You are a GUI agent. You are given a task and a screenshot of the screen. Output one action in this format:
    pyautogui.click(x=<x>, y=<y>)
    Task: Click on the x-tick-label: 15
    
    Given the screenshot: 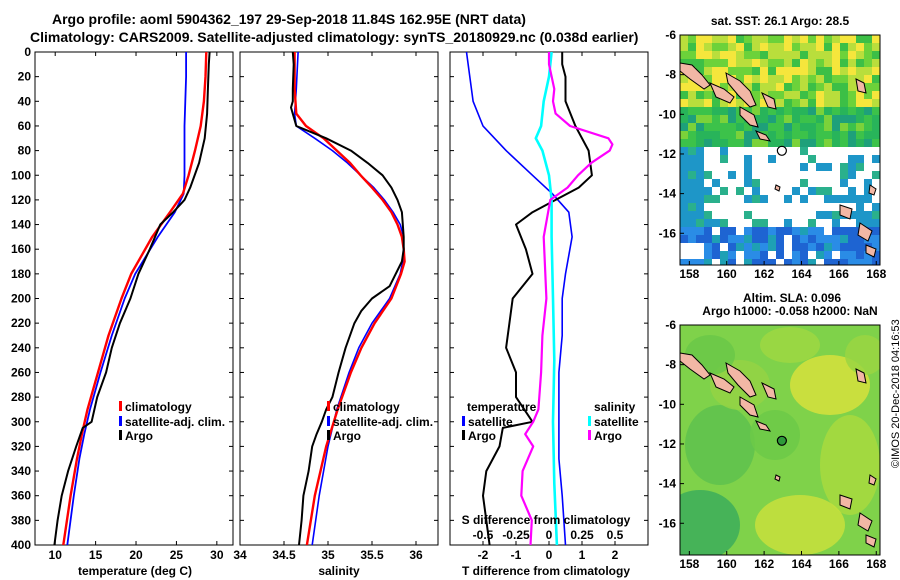 What is the action you would take?
    pyautogui.click(x=96, y=555)
    